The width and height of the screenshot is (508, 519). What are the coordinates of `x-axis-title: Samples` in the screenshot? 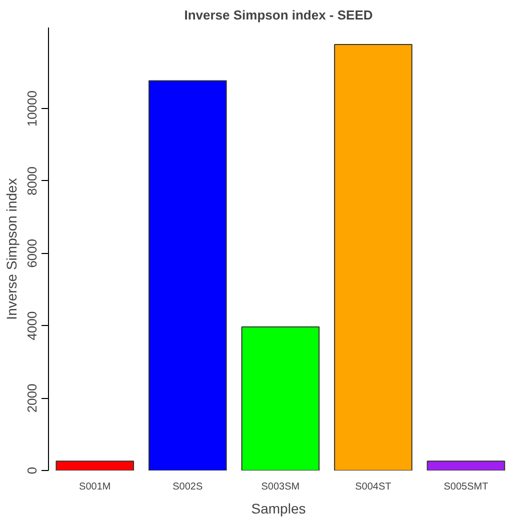 It's located at (278, 508).